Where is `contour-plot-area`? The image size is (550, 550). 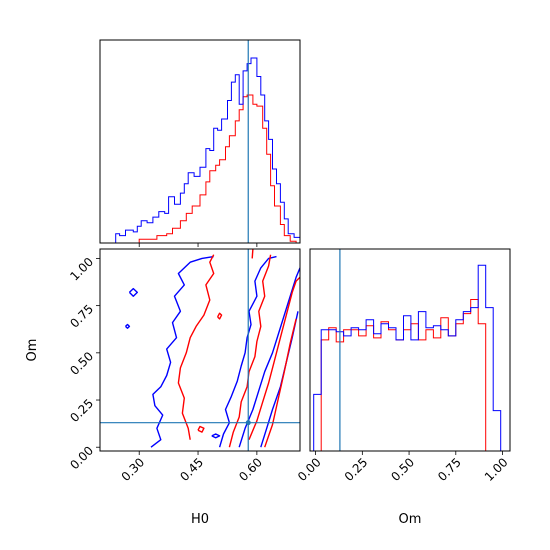 contour-plot-area is located at coordinates (212, 348).